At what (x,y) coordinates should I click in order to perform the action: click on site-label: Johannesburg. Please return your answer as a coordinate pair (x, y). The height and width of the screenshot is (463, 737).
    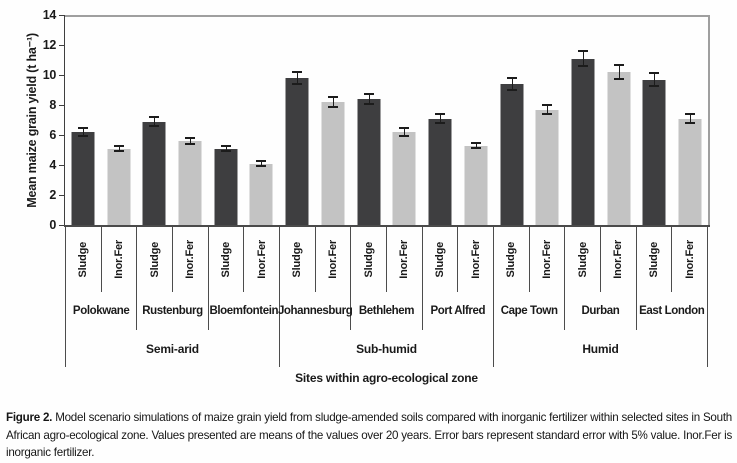
    Looking at the image, I should click on (315, 311).